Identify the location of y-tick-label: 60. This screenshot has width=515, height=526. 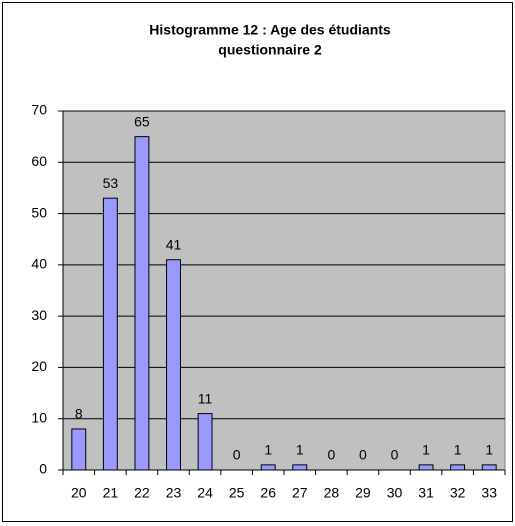
(39, 161).